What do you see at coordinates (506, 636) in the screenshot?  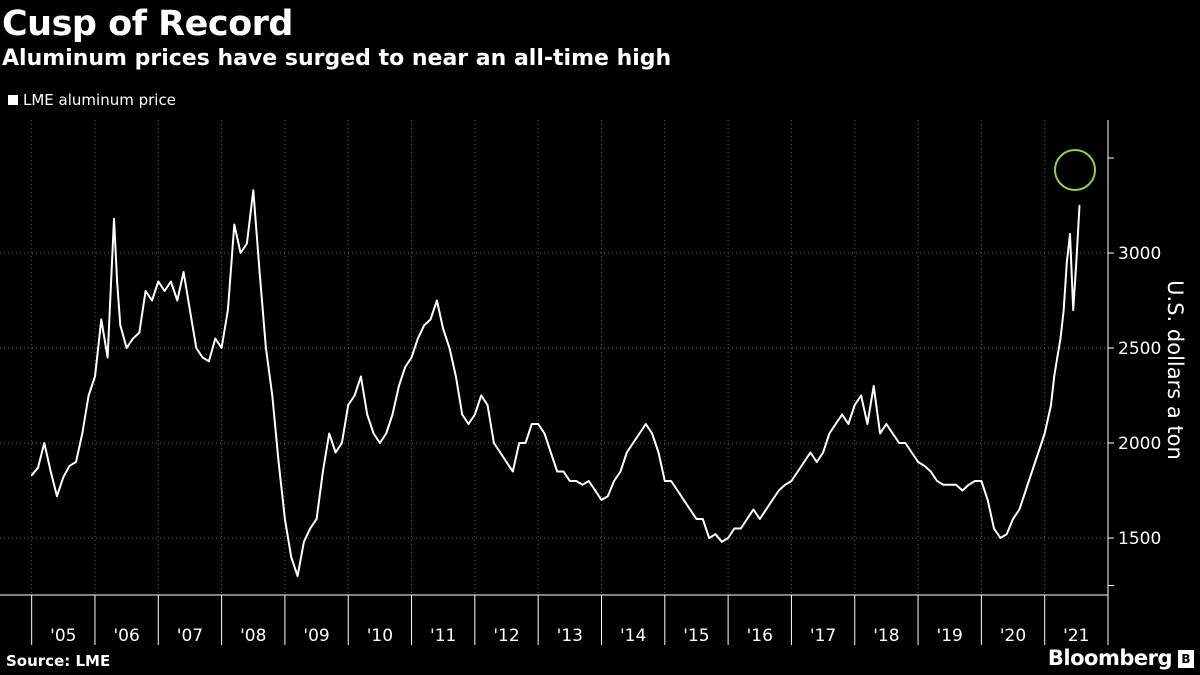 I see `x-tick-label: '12` at bounding box center [506, 636].